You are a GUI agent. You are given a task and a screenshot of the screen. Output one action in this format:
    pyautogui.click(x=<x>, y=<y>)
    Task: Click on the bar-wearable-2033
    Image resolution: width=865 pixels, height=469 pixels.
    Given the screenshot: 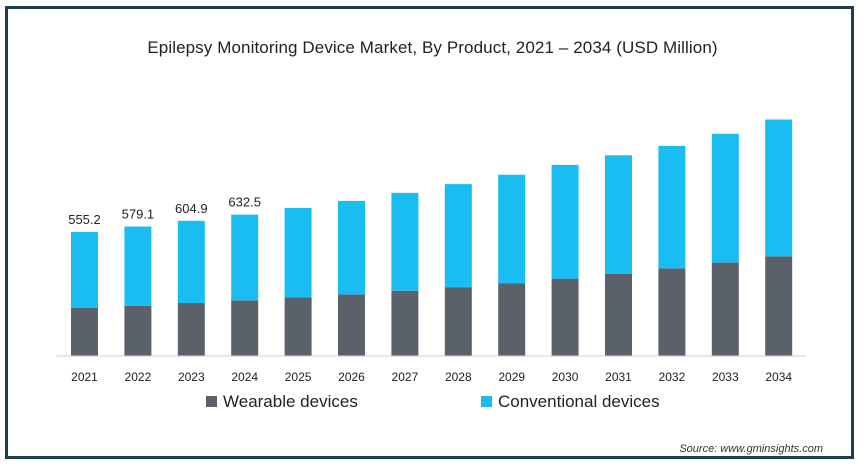 What is the action you would take?
    pyautogui.click(x=725, y=309)
    